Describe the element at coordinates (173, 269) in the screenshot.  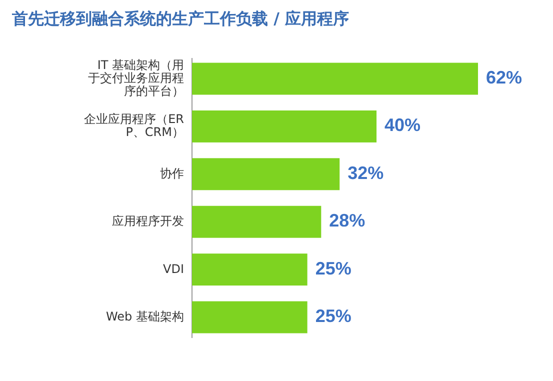
I see `y-tick-label: VDI` at that location.